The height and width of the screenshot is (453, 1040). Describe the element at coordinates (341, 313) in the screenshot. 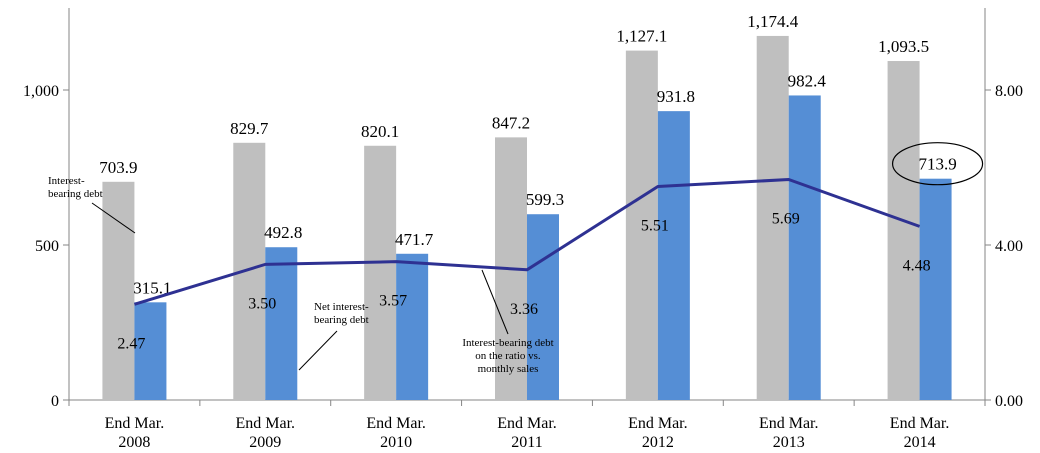

I see `annotation-net-interest-bearing-debt: Net interest-bearing debt` at that location.